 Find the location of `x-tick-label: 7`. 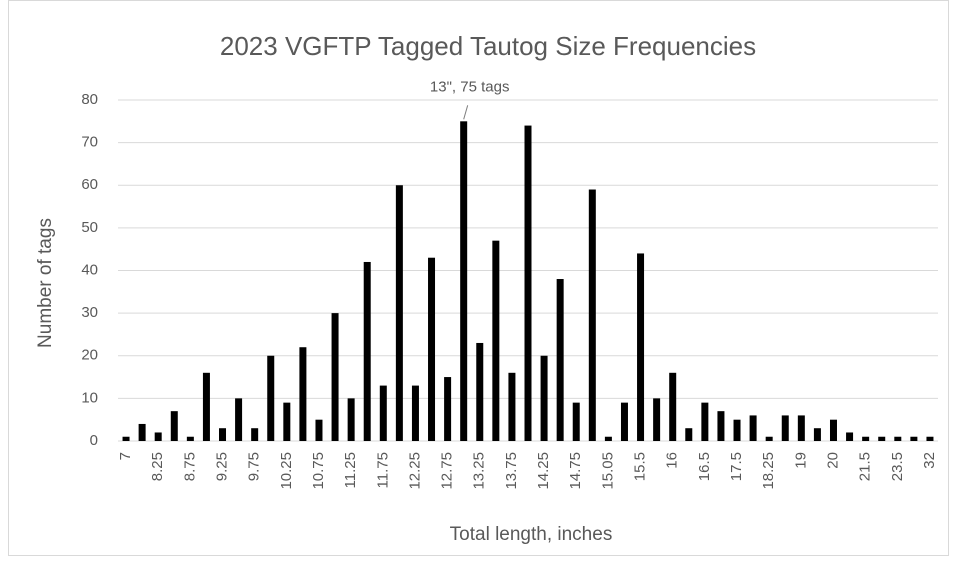

x-tick-label: 7 is located at coordinates (125, 456).